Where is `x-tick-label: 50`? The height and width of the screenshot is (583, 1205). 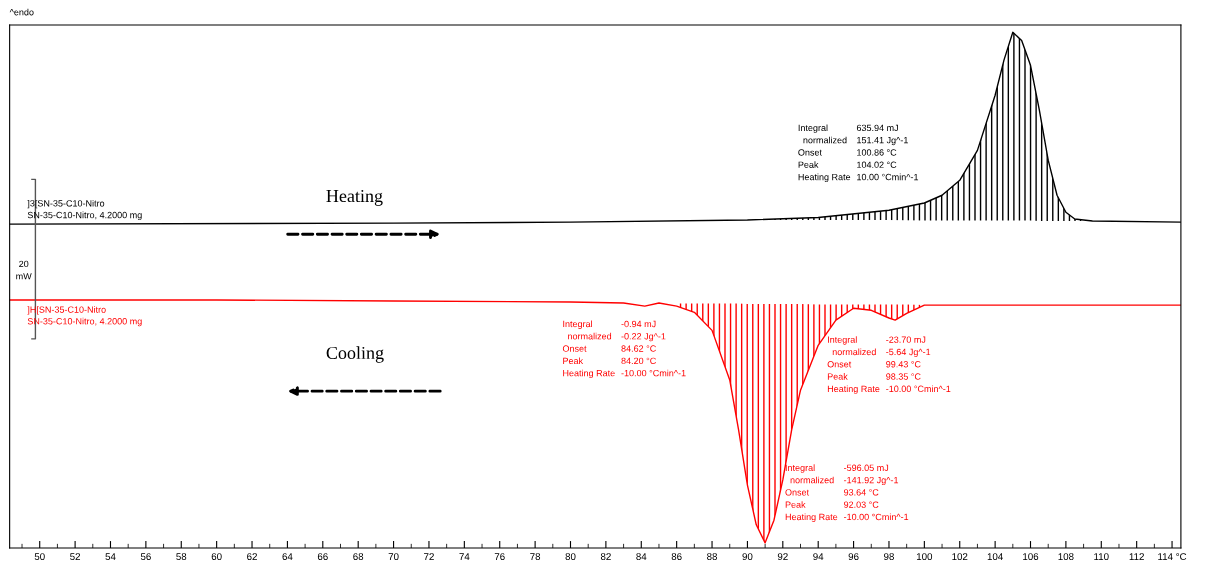 x-tick-label: 50 is located at coordinates (39, 557).